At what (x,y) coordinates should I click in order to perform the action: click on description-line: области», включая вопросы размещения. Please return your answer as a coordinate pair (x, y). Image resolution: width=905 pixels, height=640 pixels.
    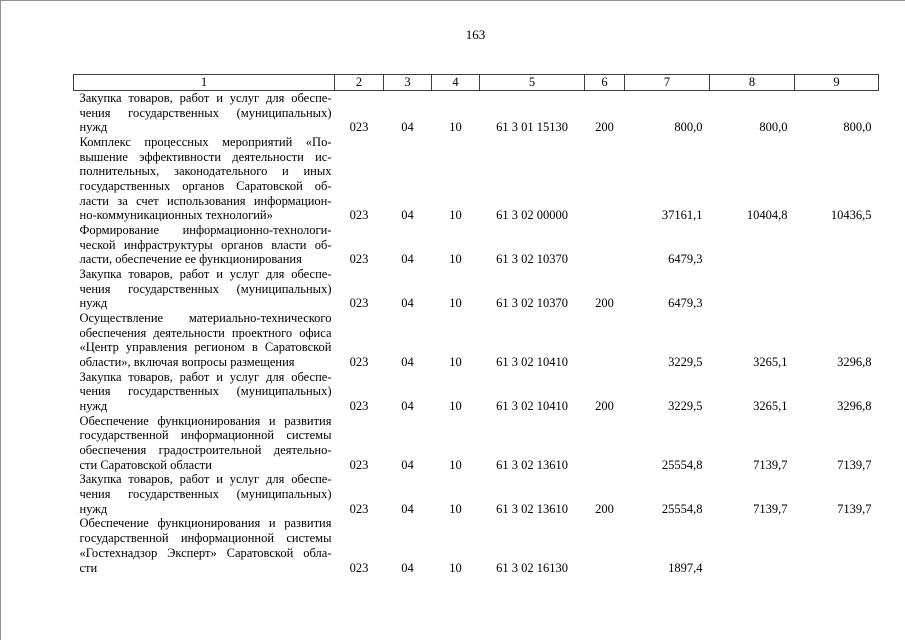
    Looking at the image, I should click on (187, 362).